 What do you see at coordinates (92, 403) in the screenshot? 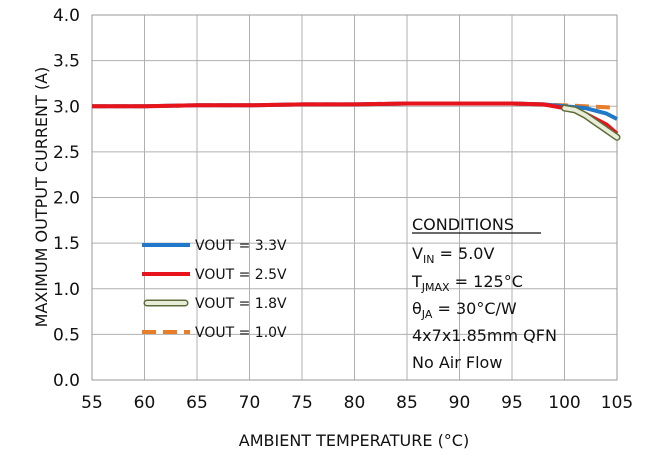
I see `x-tick-label-0: 55` at bounding box center [92, 403].